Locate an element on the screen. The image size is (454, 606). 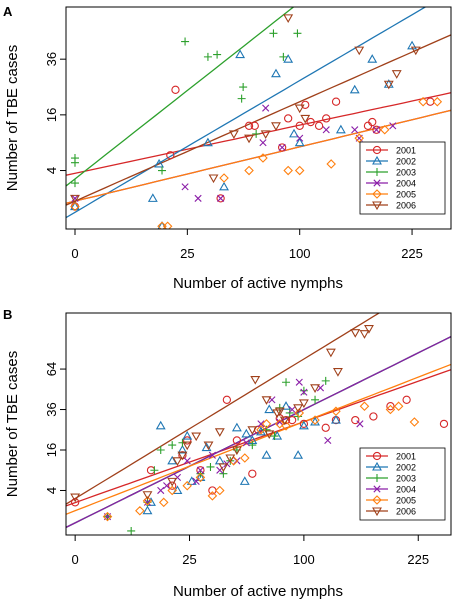
legend-marker-2002 is located at coordinates (377, 466).